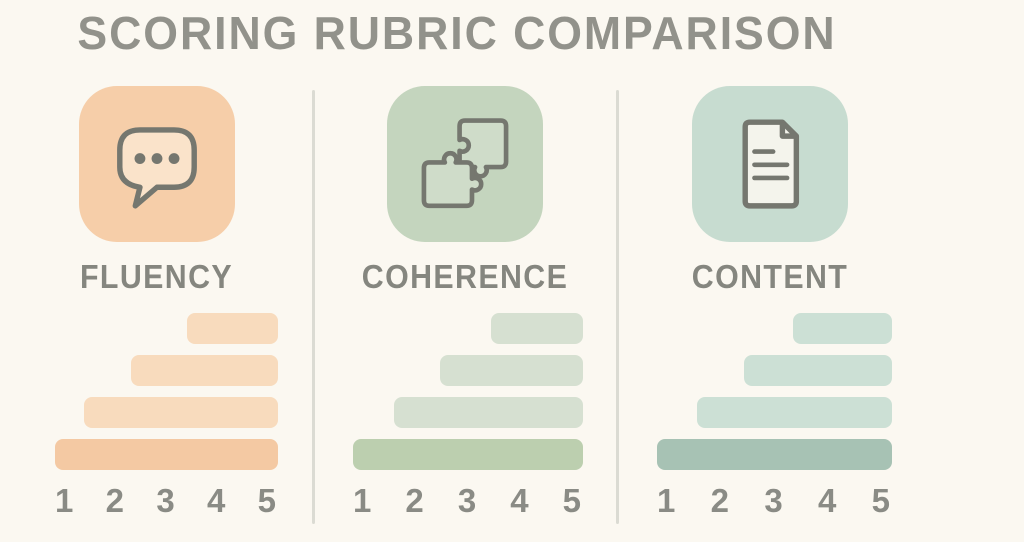 The height and width of the screenshot is (542, 1024). What do you see at coordinates (465, 276) in the screenshot?
I see `panel-label: COHERENCE` at bounding box center [465, 276].